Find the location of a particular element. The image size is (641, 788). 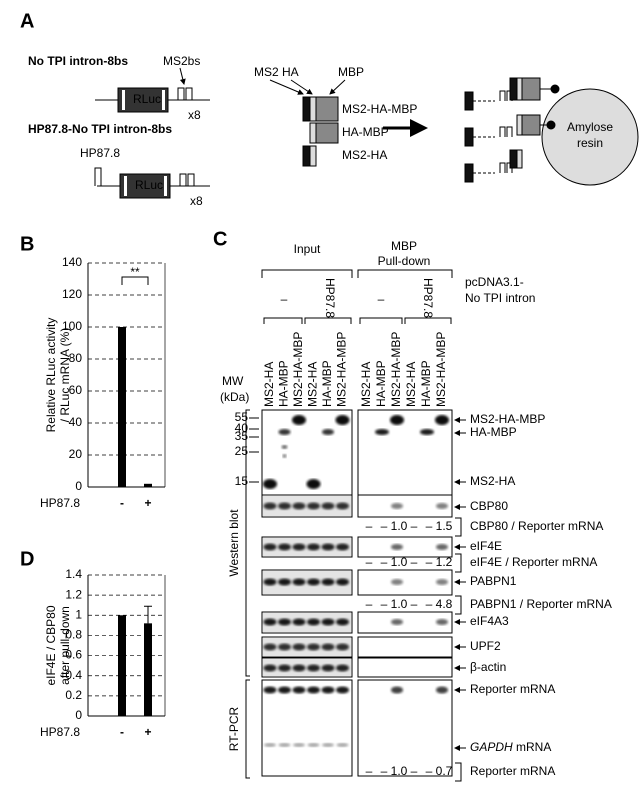

mw-label: 40 is located at coordinates (242, 428).